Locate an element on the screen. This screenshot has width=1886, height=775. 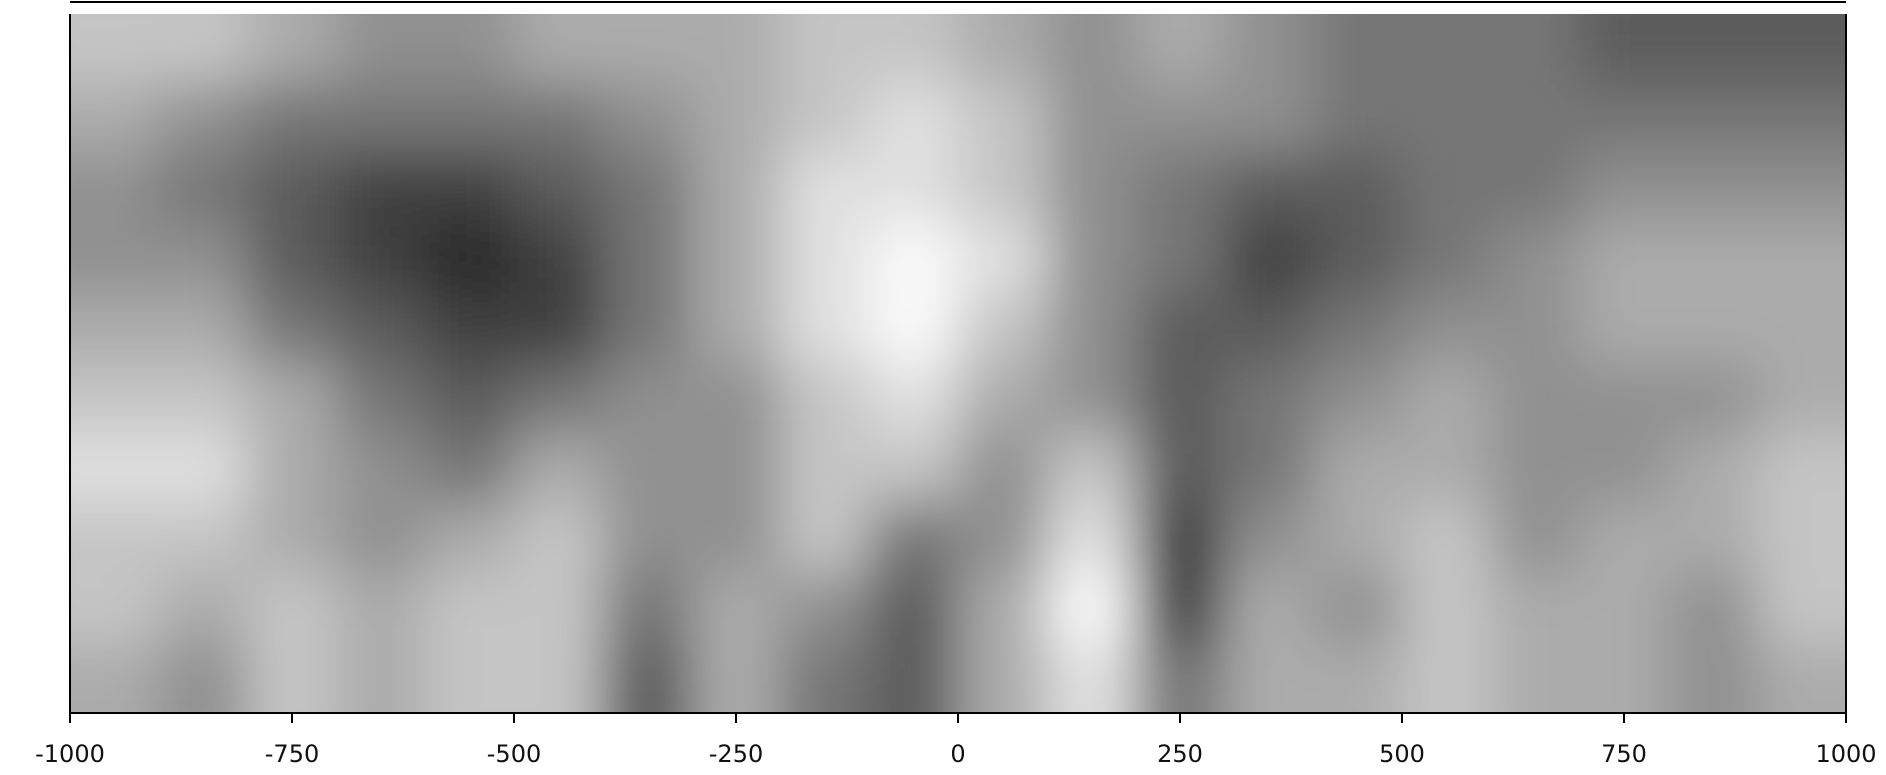
x-tick-label: 500 is located at coordinates (1402, 754).